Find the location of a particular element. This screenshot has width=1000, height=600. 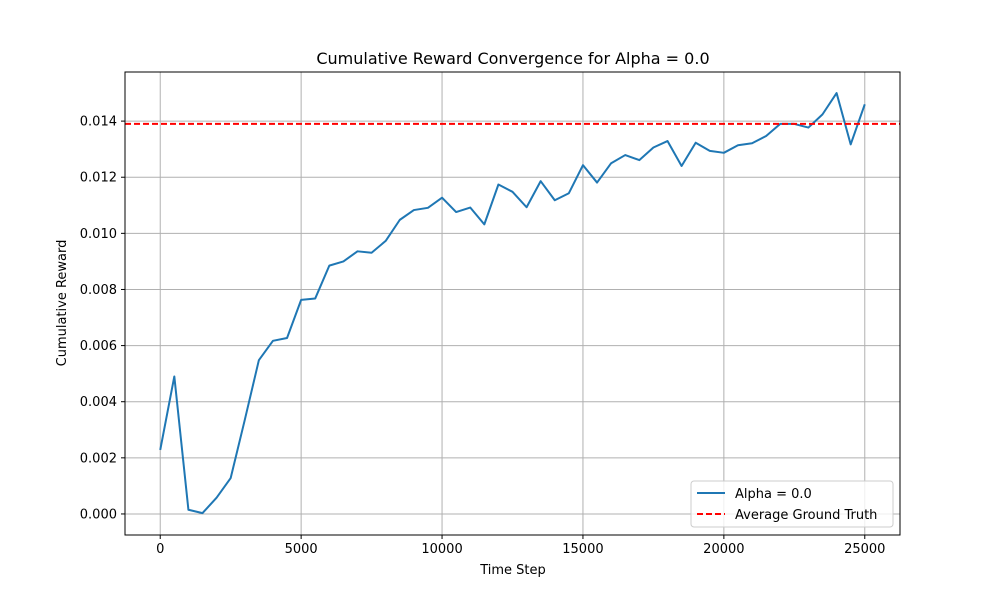

x-tick-label: 5000 is located at coordinates (301, 549).